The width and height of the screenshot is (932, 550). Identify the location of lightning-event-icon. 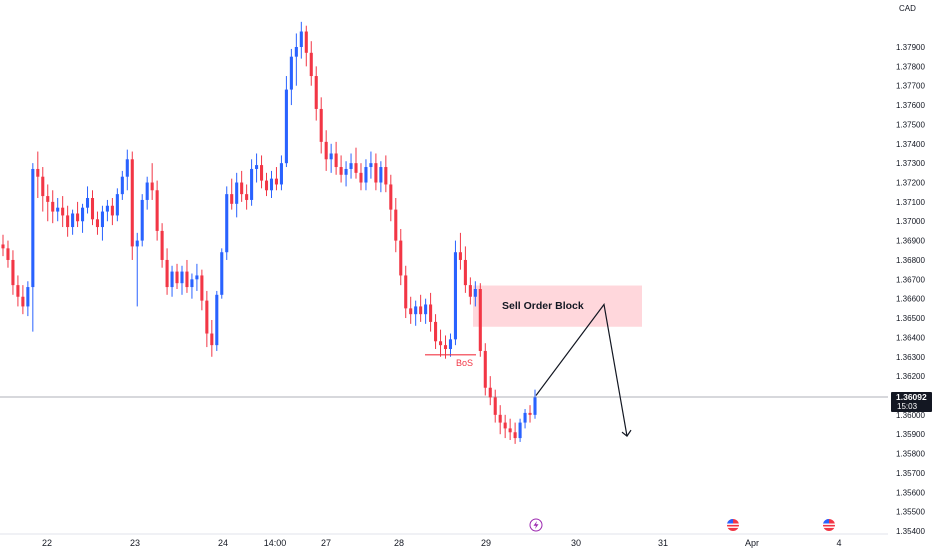
(536, 525).